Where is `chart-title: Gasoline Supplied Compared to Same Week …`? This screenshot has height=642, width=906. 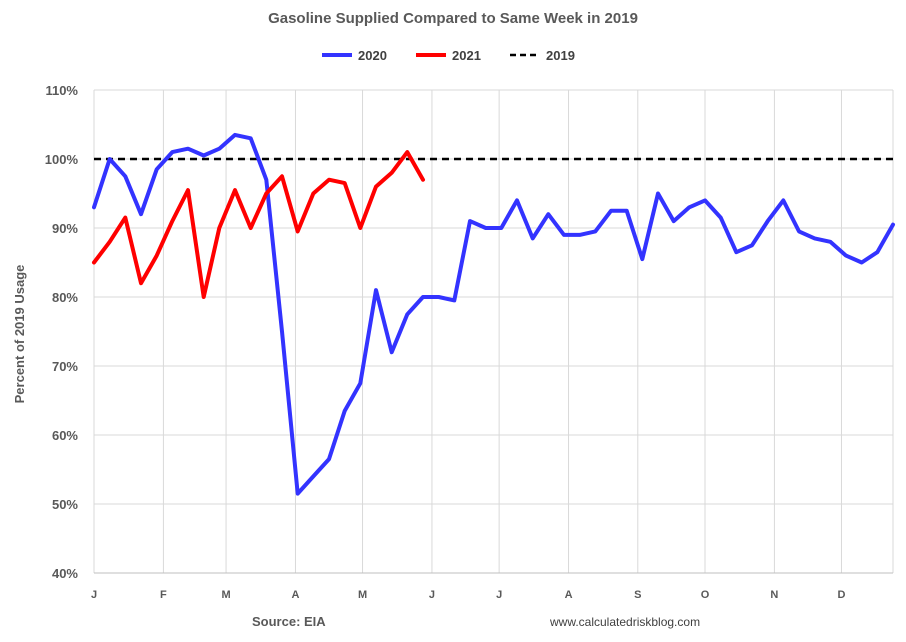 chart-title: Gasoline Supplied Compared to Same Week … is located at coordinates (453, 18).